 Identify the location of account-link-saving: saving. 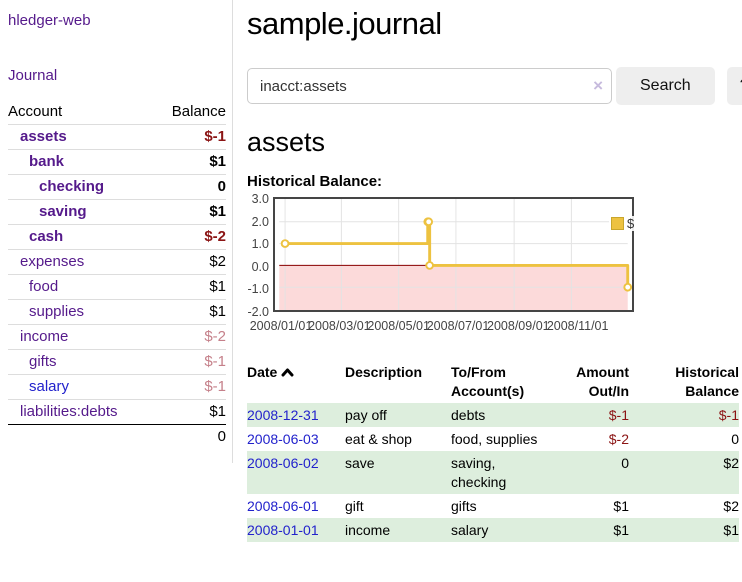
(63, 211).